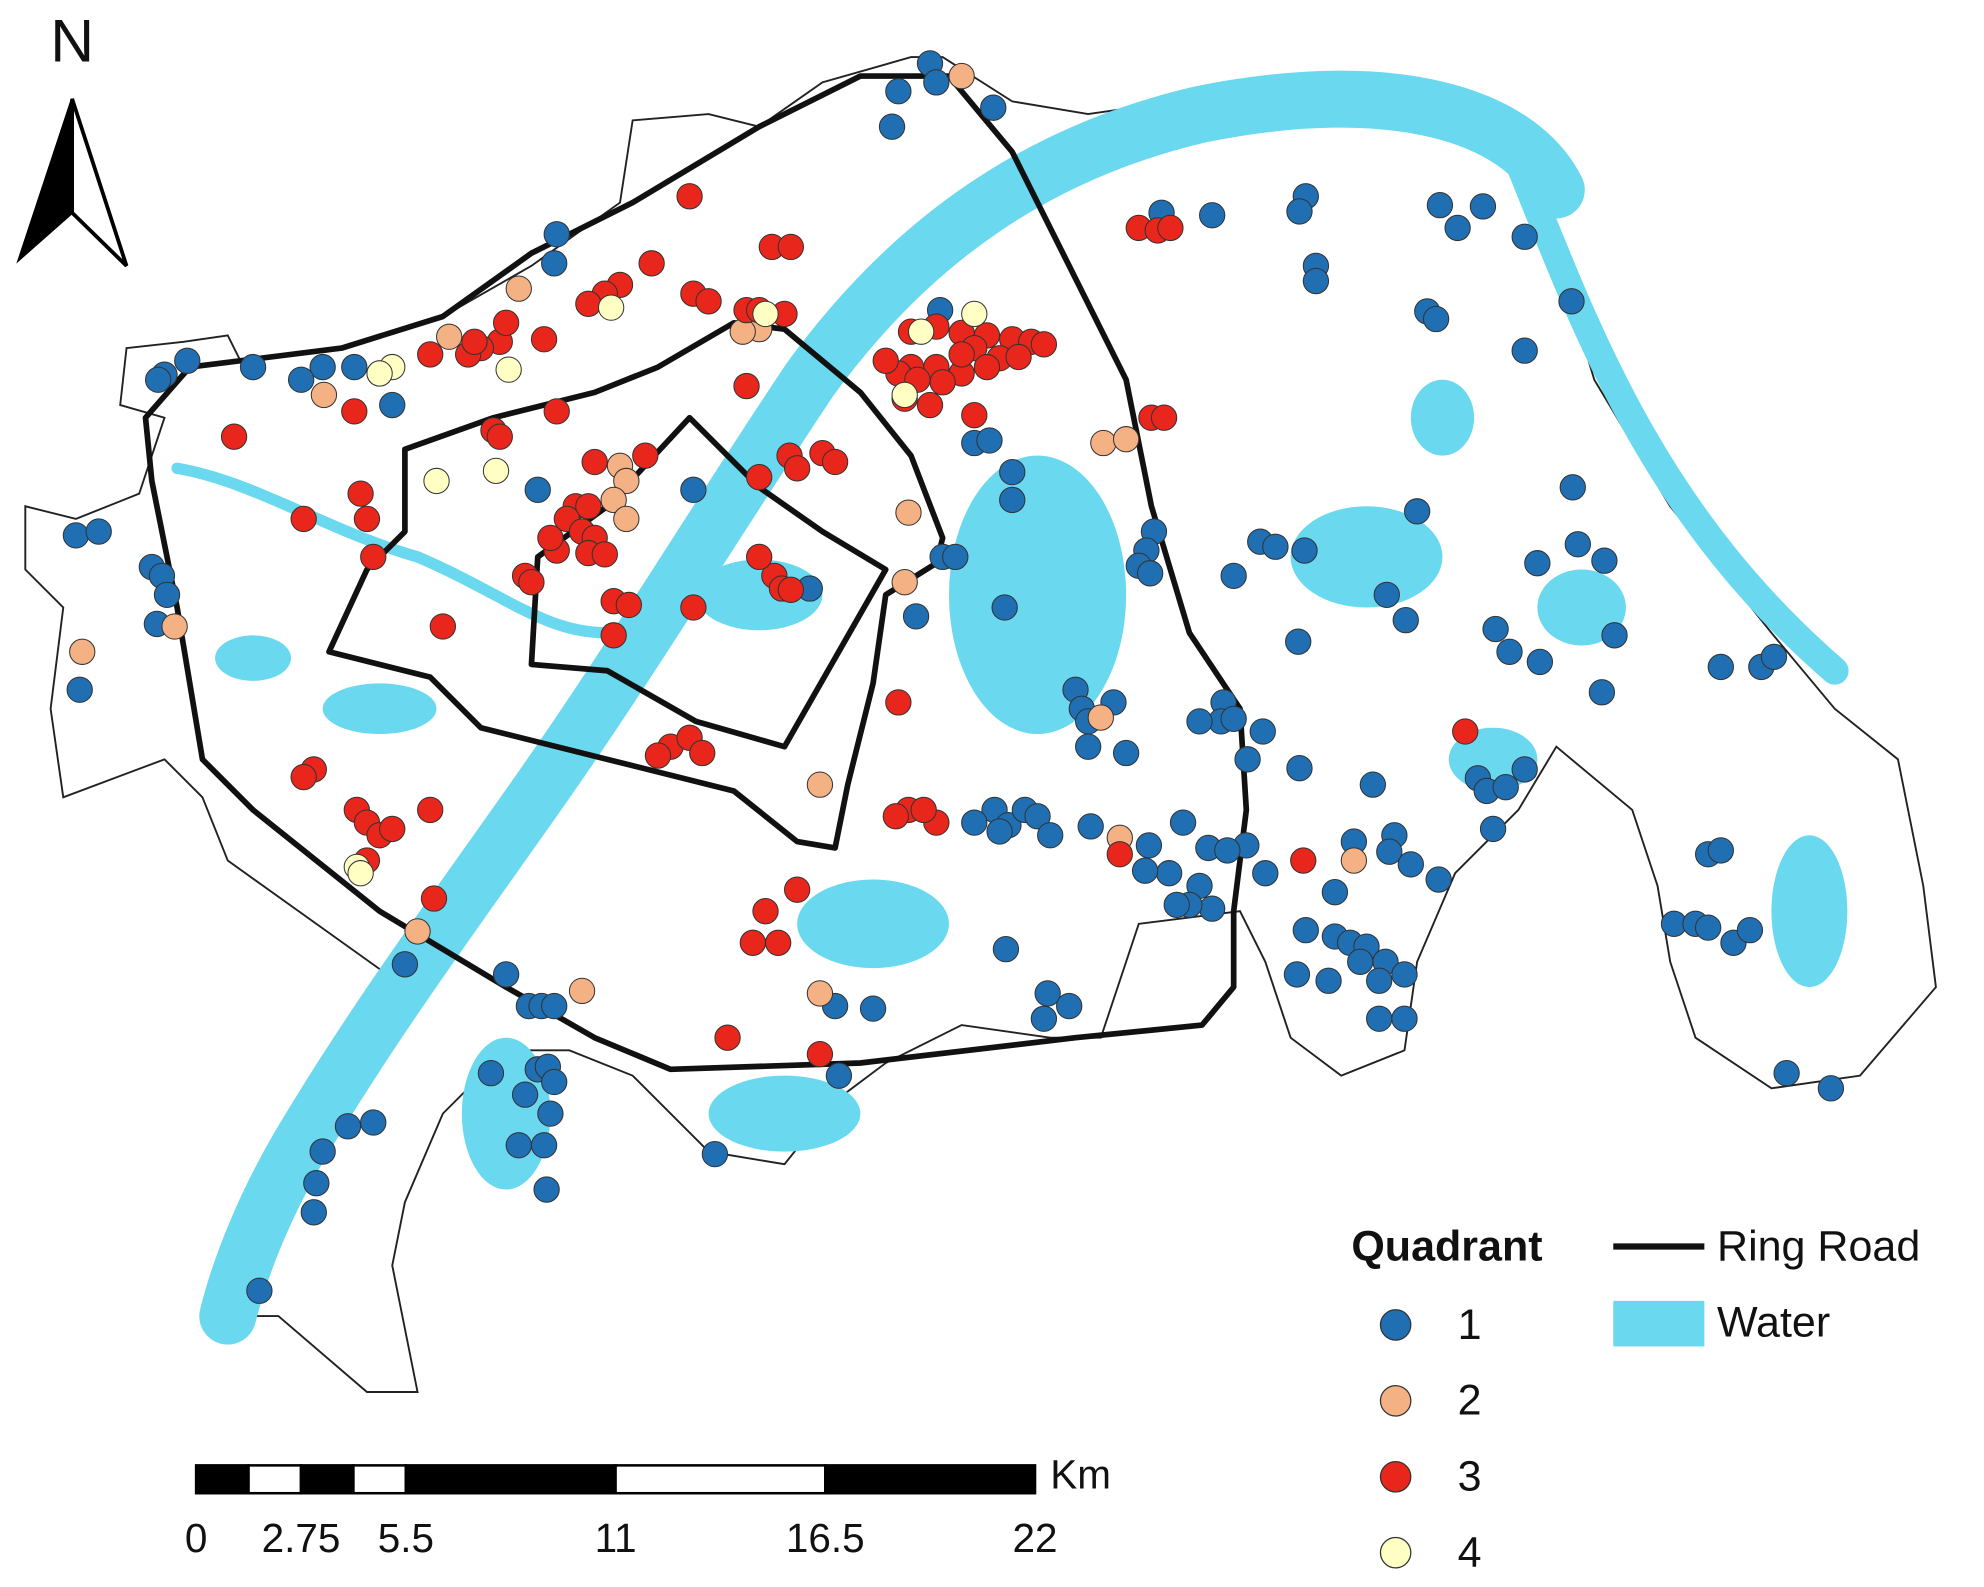  Describe the element at coordinates (616, 1538) in the screenshot. I see `scale-label: 11` at that location.